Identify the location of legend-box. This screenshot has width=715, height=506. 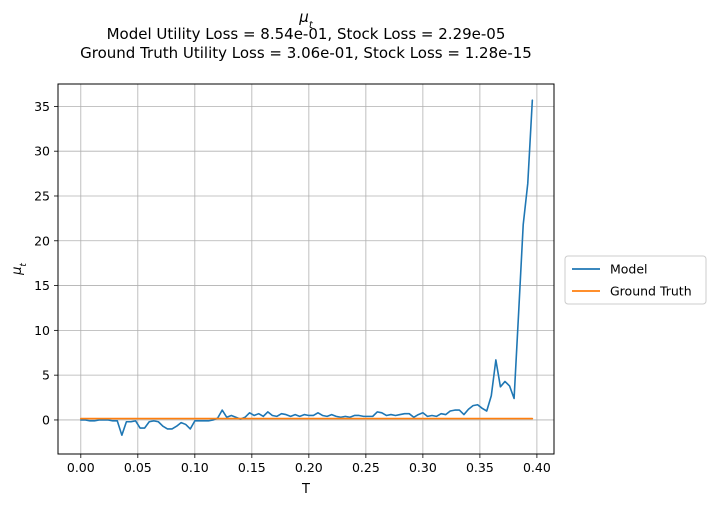
(635, 280).